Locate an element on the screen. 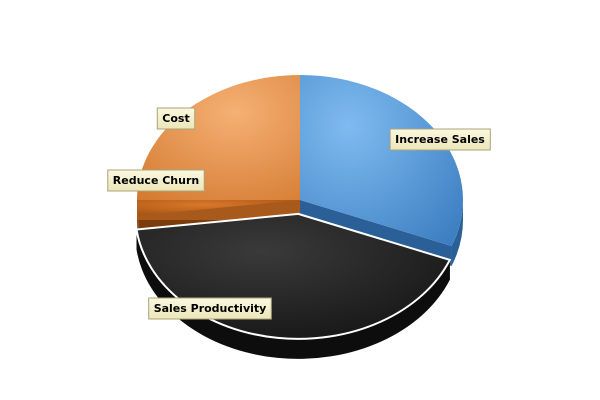 The width and height of the screenshot is (600, 400). label-cost: Cost is located at coordinates (176, 118).